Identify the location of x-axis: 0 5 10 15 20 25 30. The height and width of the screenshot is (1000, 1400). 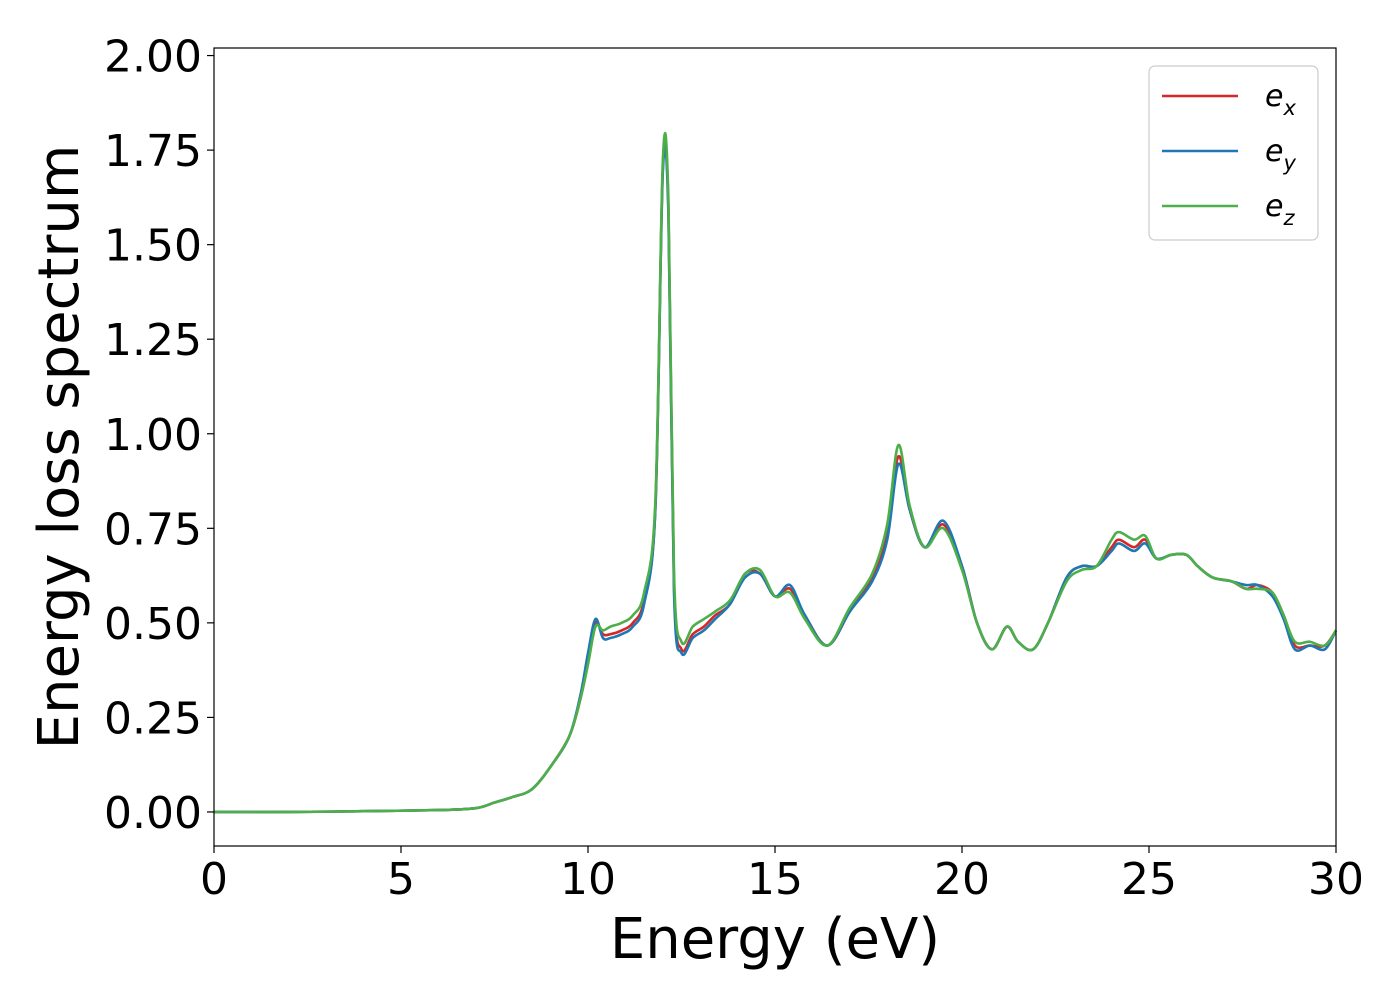
(782, 875).